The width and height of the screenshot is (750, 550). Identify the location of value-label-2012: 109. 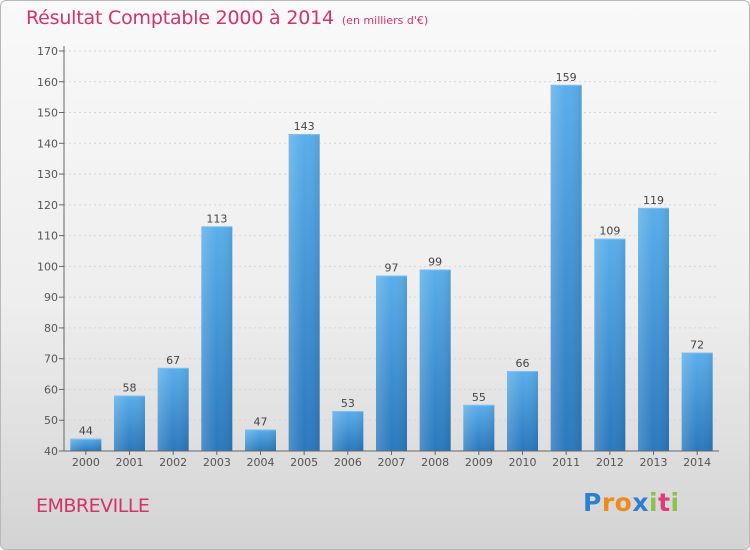
(609, 231).